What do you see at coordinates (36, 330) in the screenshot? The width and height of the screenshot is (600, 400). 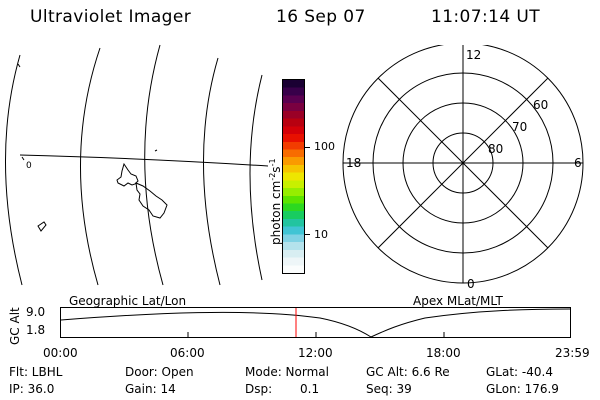 I see `ytick-bottom: 1.8` at bounding box center [36, 330].